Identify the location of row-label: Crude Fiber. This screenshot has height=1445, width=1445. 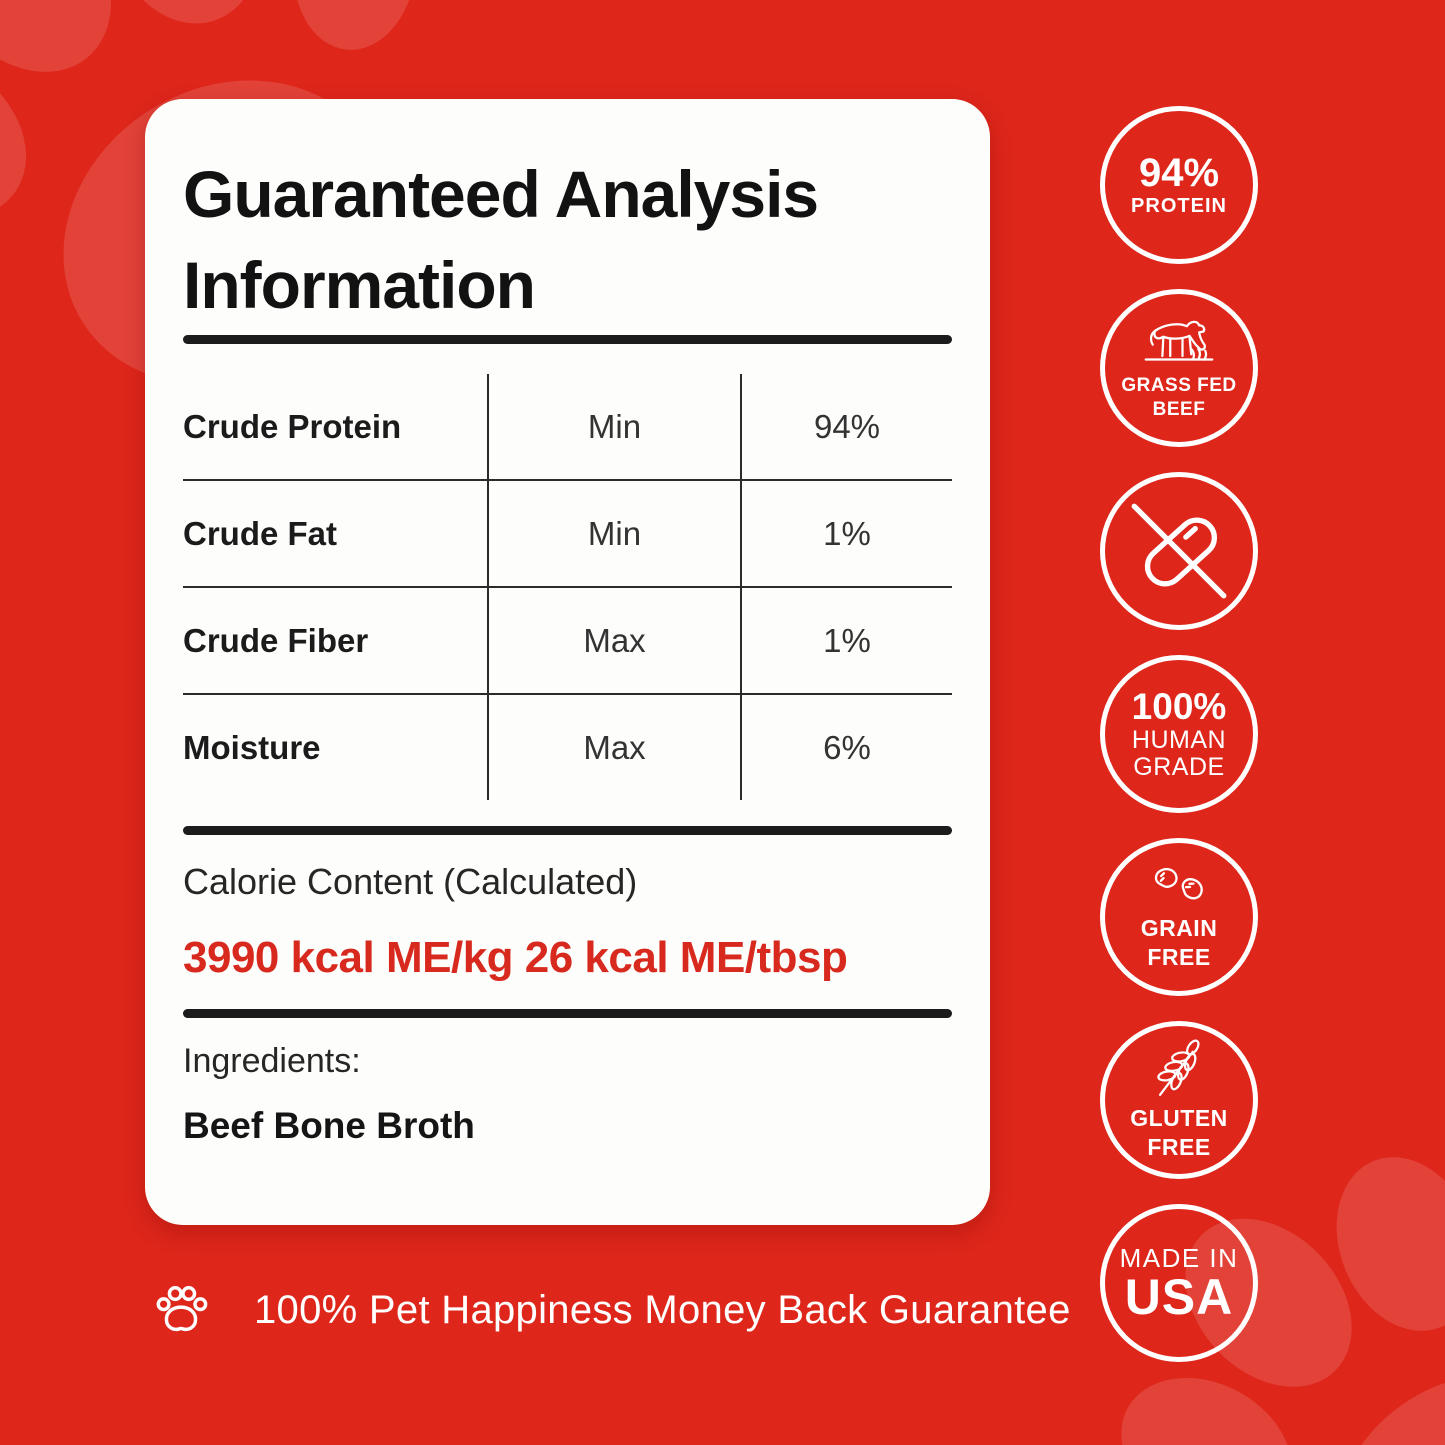
(276, 640).